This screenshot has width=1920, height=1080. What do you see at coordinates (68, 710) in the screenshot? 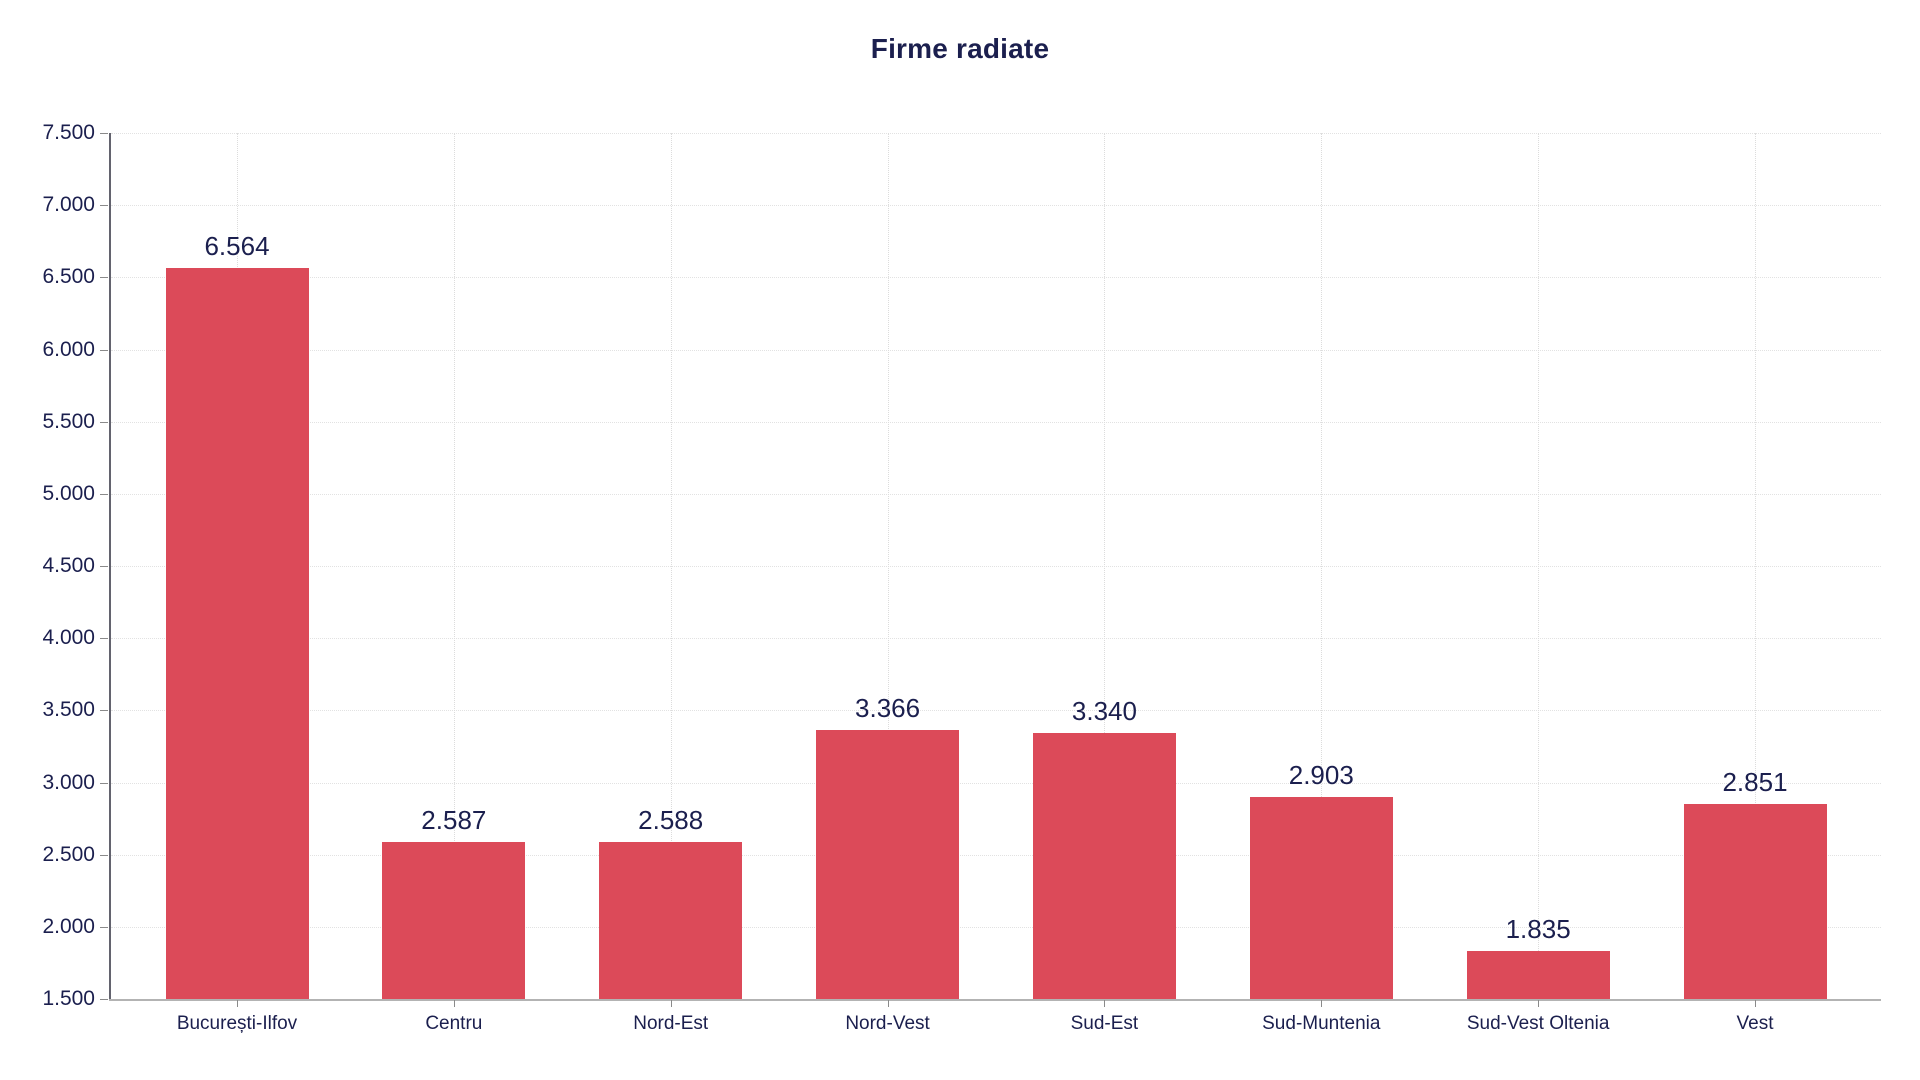
I see `y-tick-label: 3.500` at bounding box center [68, 710].